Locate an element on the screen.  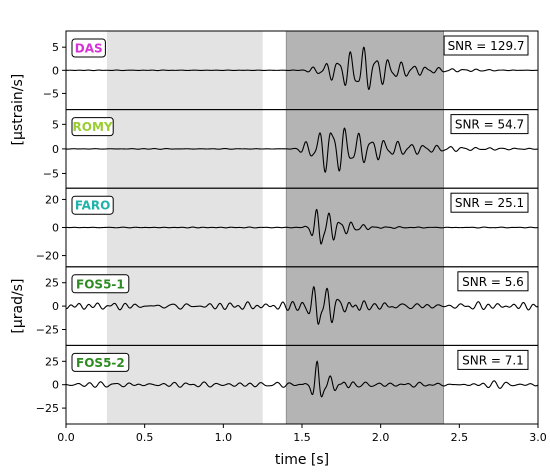
snr-value-das: SNR = 129.7 is located at coordinates (486, 46).